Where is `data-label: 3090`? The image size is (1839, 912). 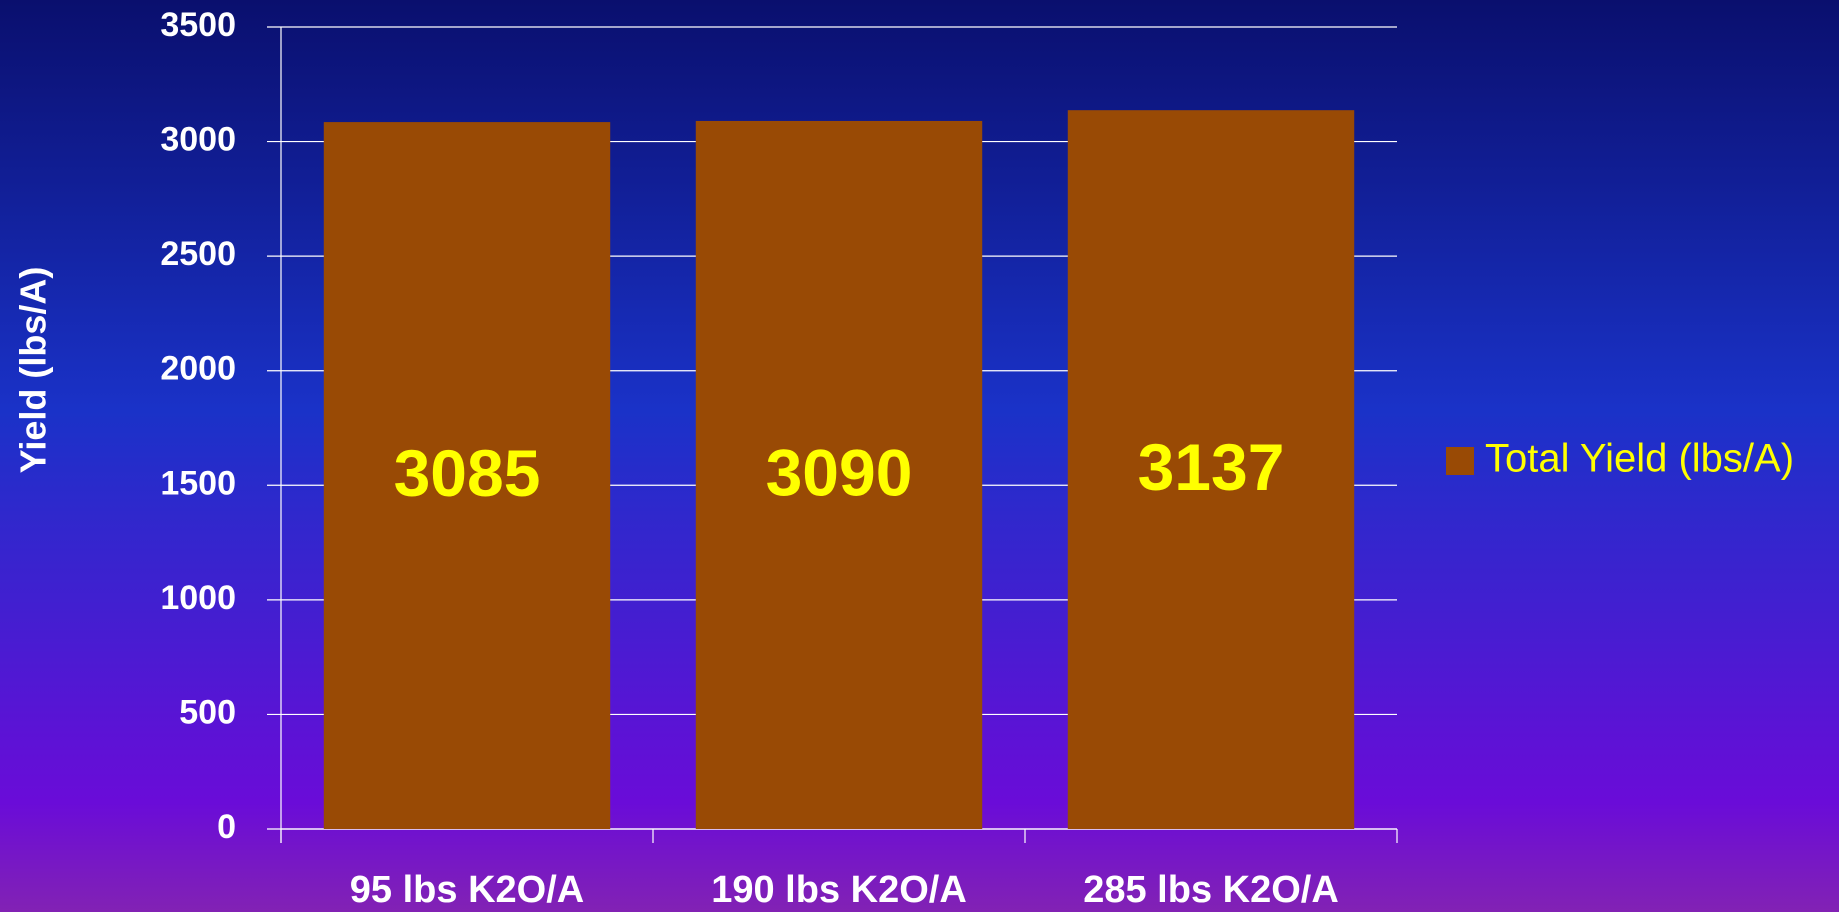
data-label: 3090 is located at coordinates (839, 472).